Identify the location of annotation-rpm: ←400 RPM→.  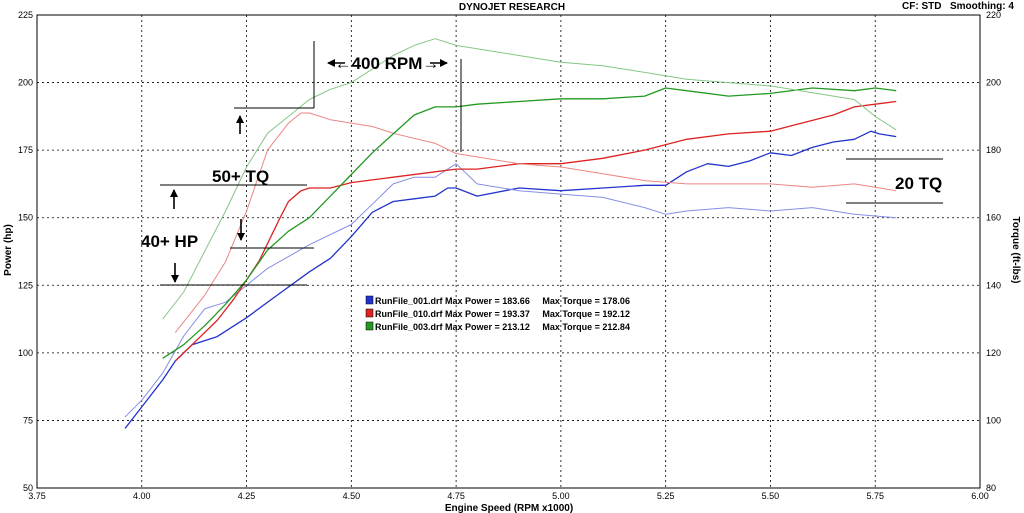
(387, 63).